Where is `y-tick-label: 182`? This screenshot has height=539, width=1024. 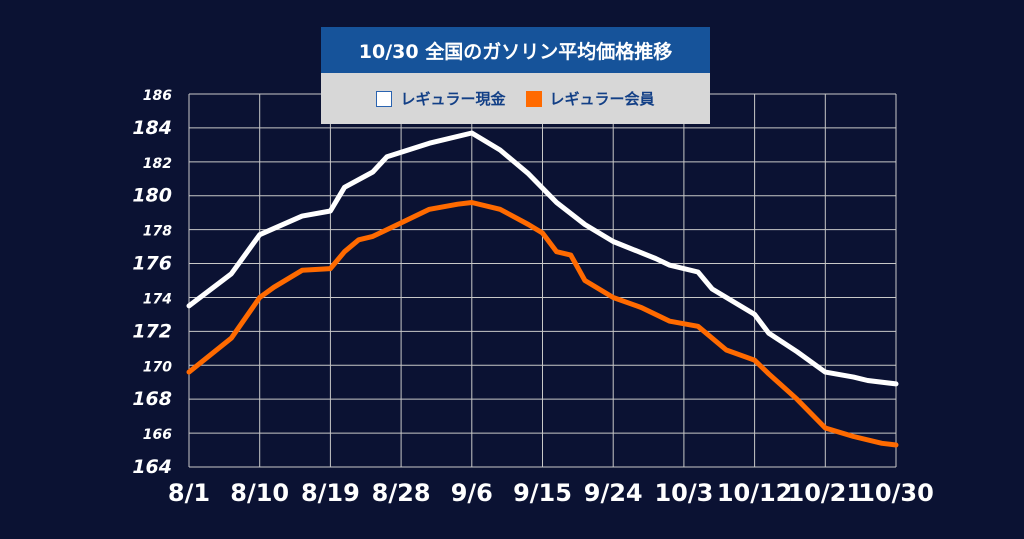
y-tick-label: 182 is located at coordinates (157, 164).